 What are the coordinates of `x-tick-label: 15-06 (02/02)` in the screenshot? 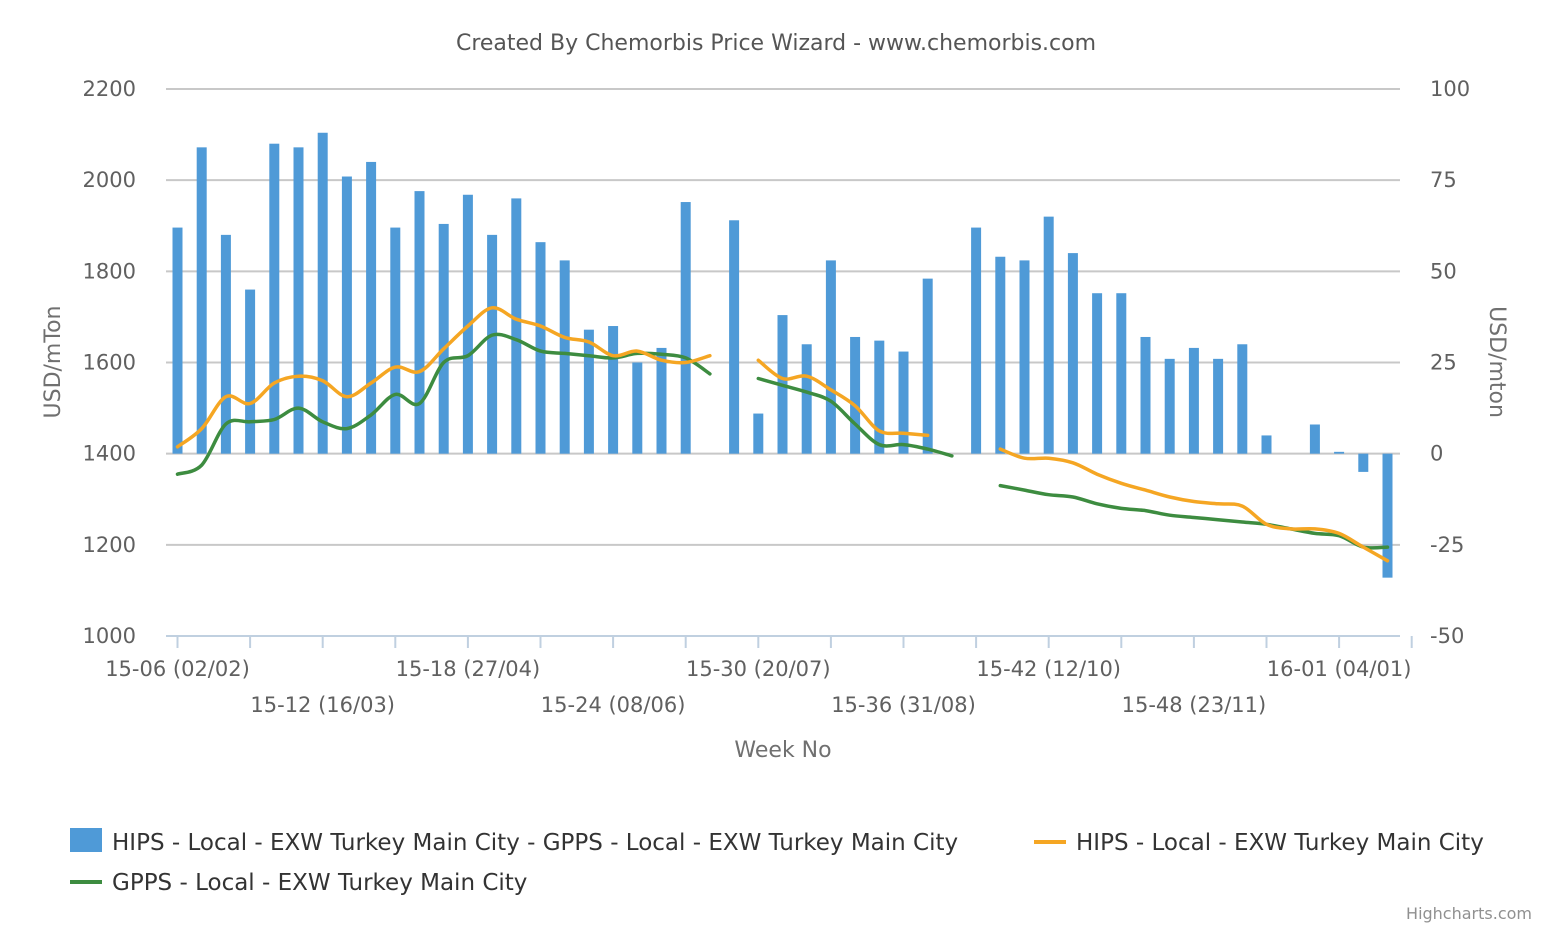 It's located at (177, 669).